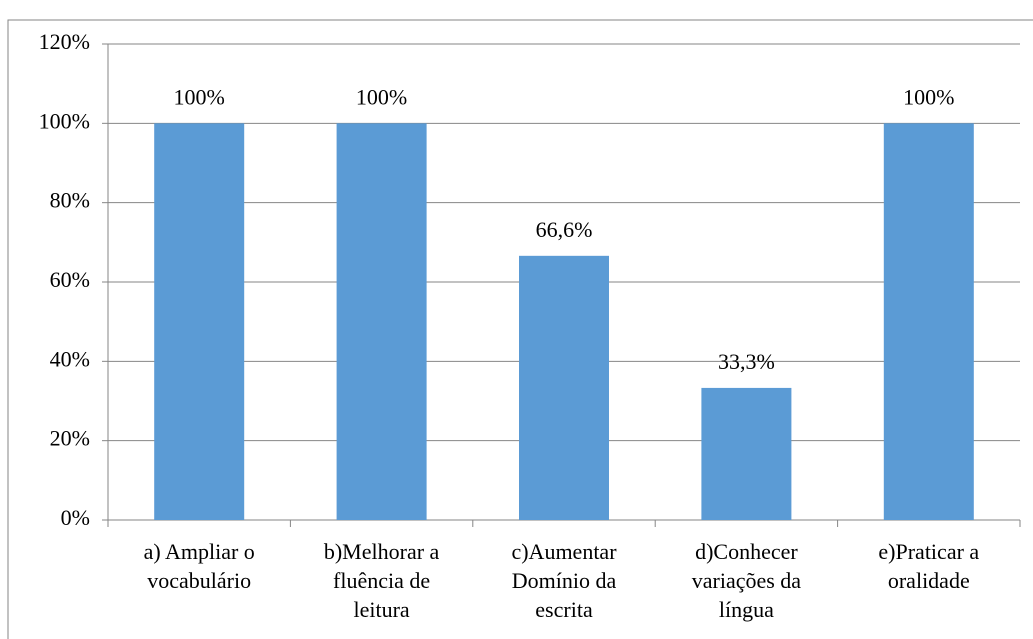 This screenshot has height=639, width=1033. I want to click on x-tick-label: a) Ampliar o, so click(199, 551).